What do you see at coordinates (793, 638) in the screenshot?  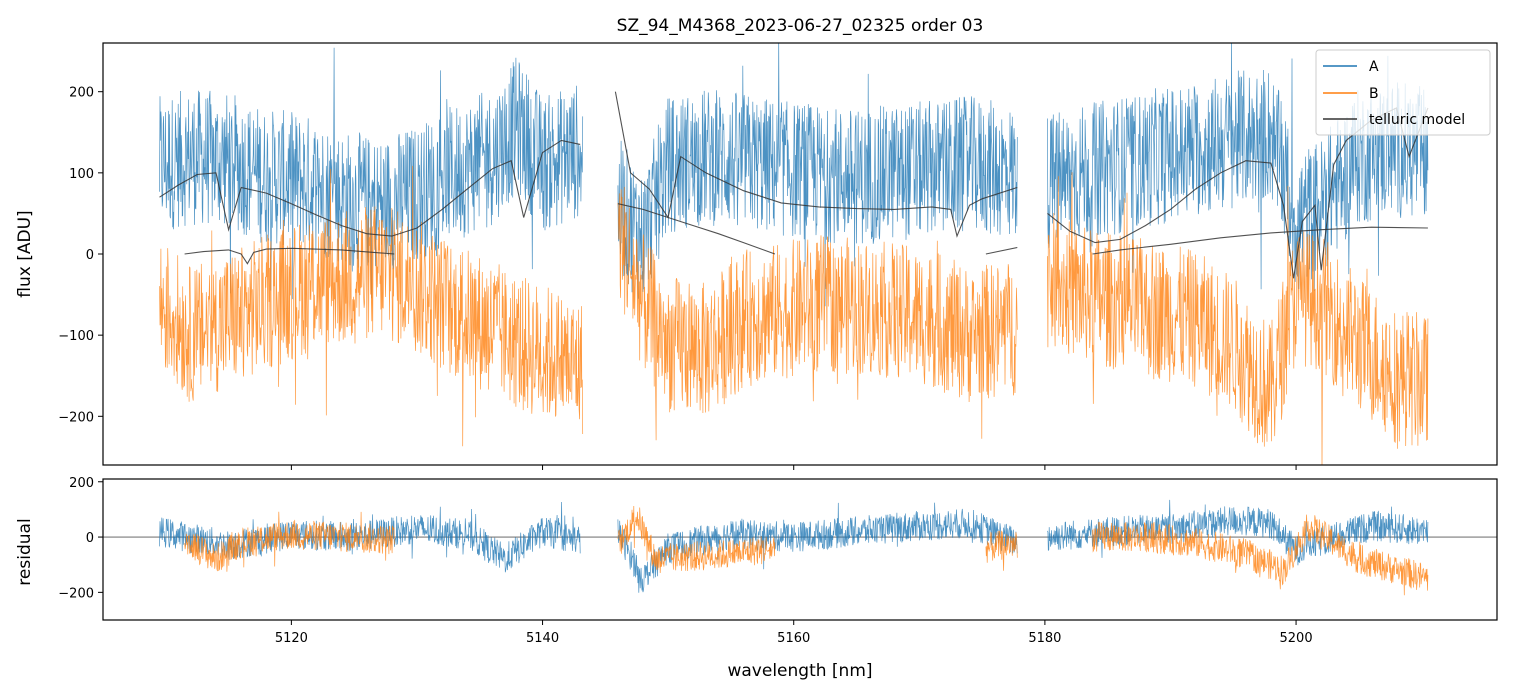 I see `residual-x-tick-label: 5160` at bounding box center [793, 638].